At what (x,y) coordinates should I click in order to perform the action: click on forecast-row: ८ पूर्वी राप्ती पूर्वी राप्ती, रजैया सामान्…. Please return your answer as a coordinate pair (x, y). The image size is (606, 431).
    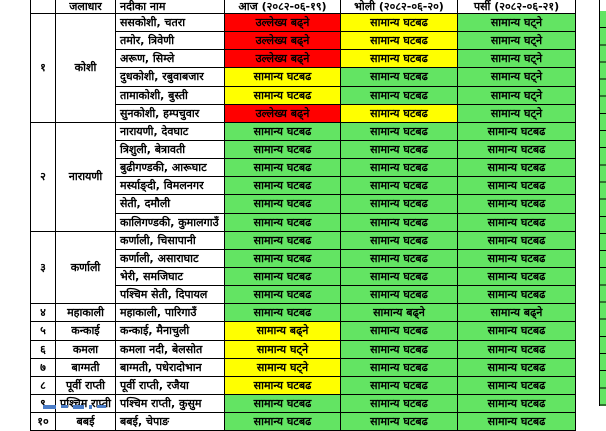
    Looking at the image, I should click on (303, 385).